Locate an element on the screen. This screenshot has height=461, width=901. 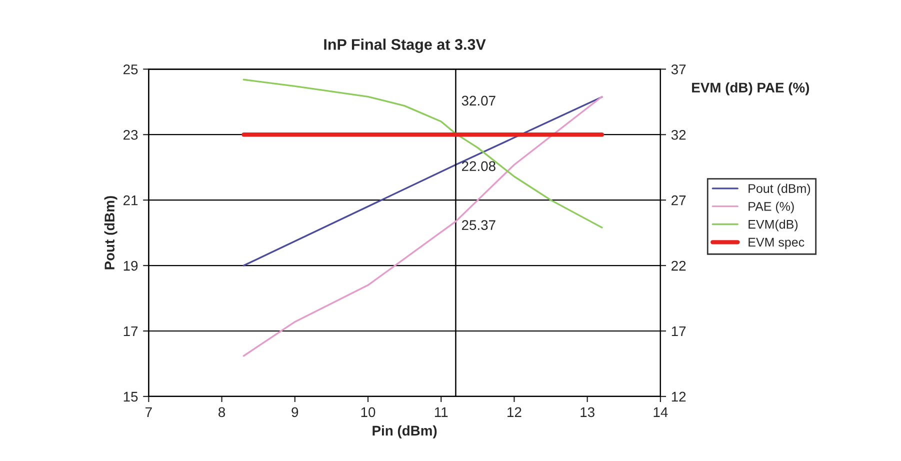
y-tick-label: 23 is located at coordinates (131, 135).